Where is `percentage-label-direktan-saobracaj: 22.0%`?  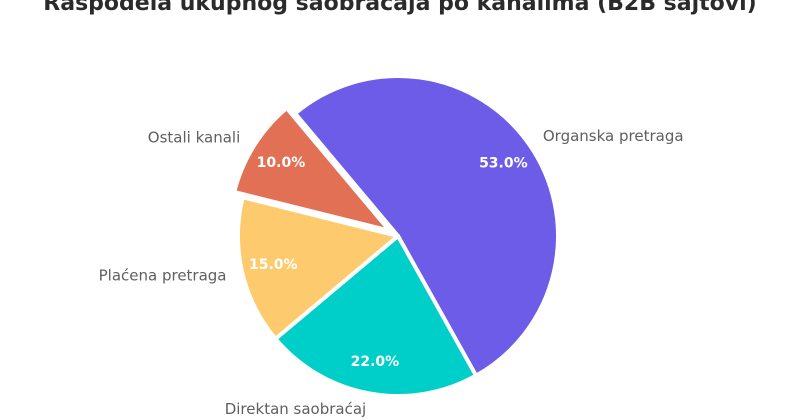 percentage-label-direktan-saobracaj: 22.0% is located at coordinates (375, 362).